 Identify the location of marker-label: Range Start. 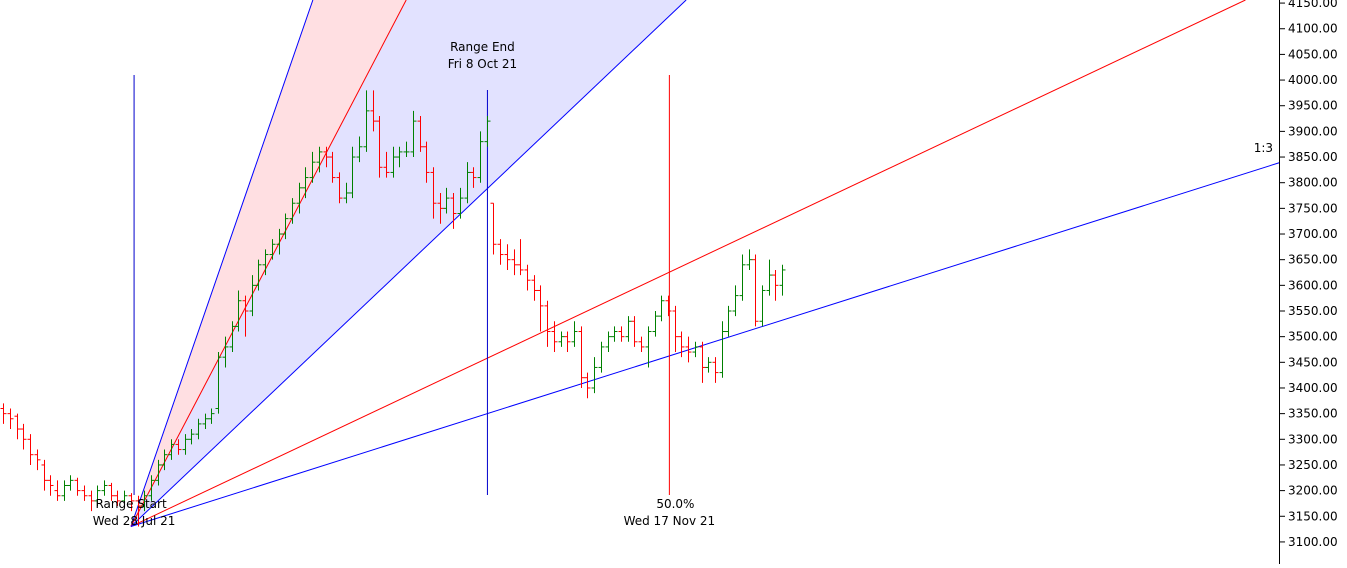
(130, 504).